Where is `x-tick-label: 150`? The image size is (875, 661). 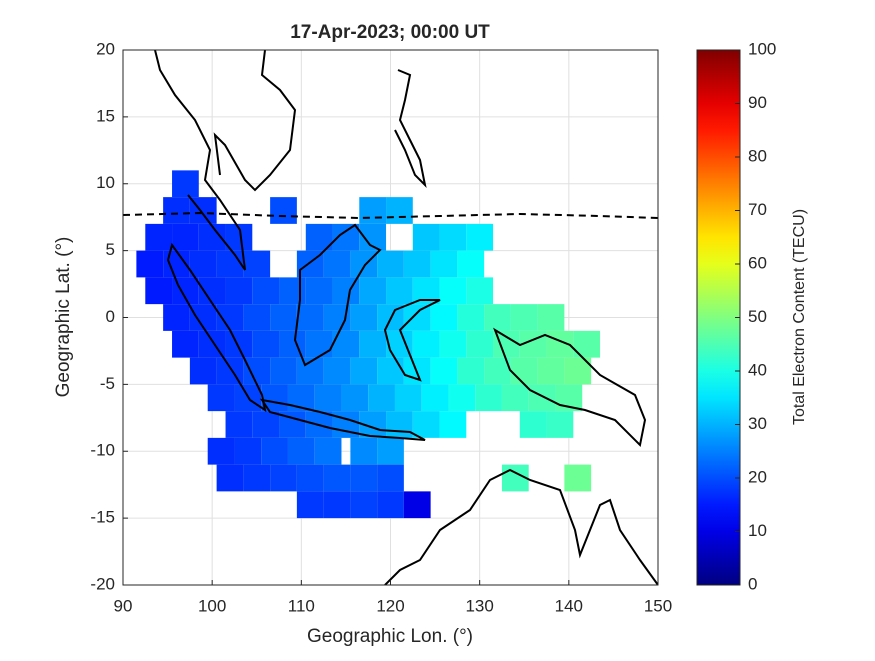 x-tick-label: 150 is located at coordinates (658, 605).